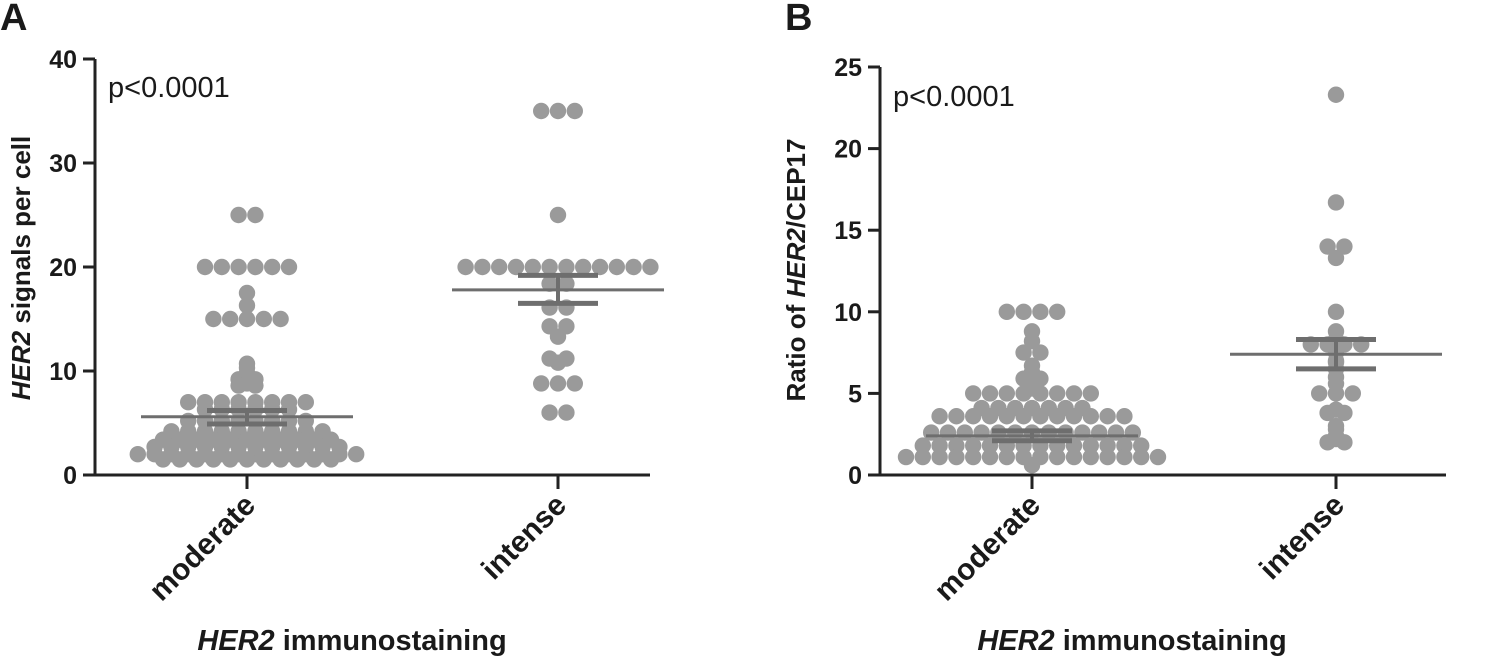 The width and height of the screenshot is (1491, 659). Describe the element at coordinates (63, 268) in the screenshot. I see `y-tick-label-a-2: 20` at that location.